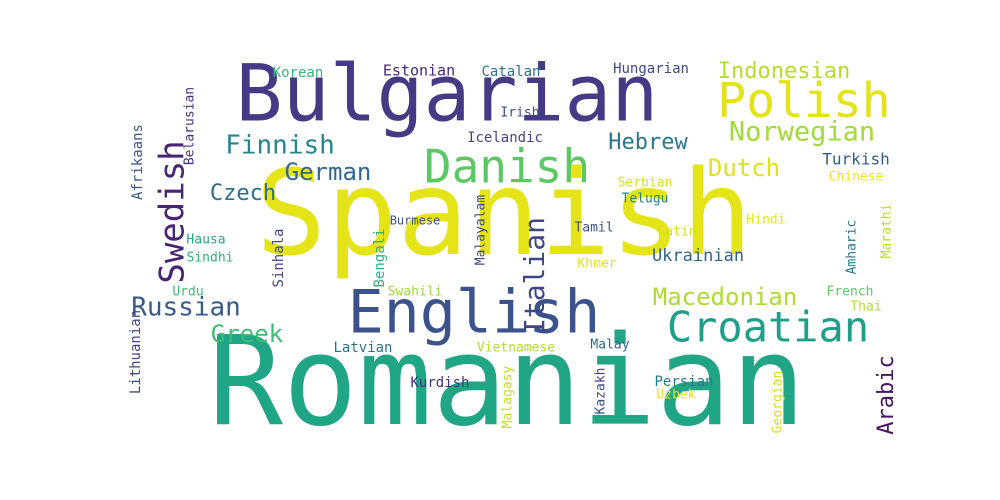 This screenshot has height=500, width=1000. Describe the element at coordinates (280, 146) in the screenshot. I see `word-finnish: Finnish` at that location.